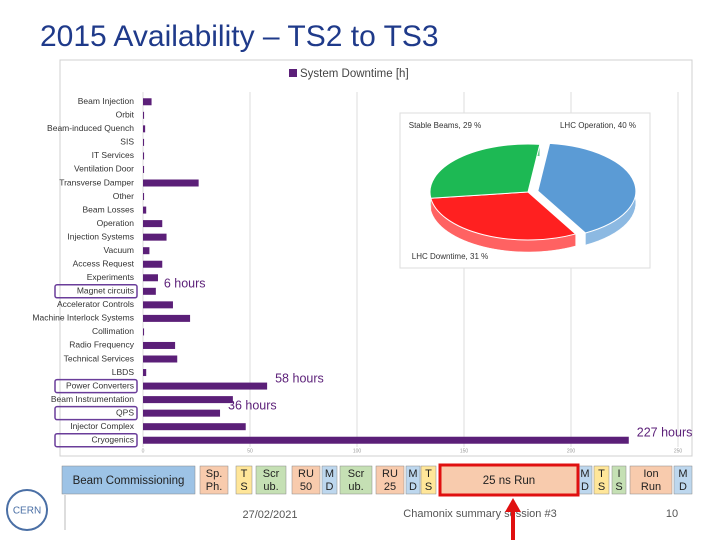 The image size is (720, 540). What do you see at coordinates (104, 169) in the screenshot?
I see `y-tick-label: Ventilation Door` at bounding box center [104, 169].